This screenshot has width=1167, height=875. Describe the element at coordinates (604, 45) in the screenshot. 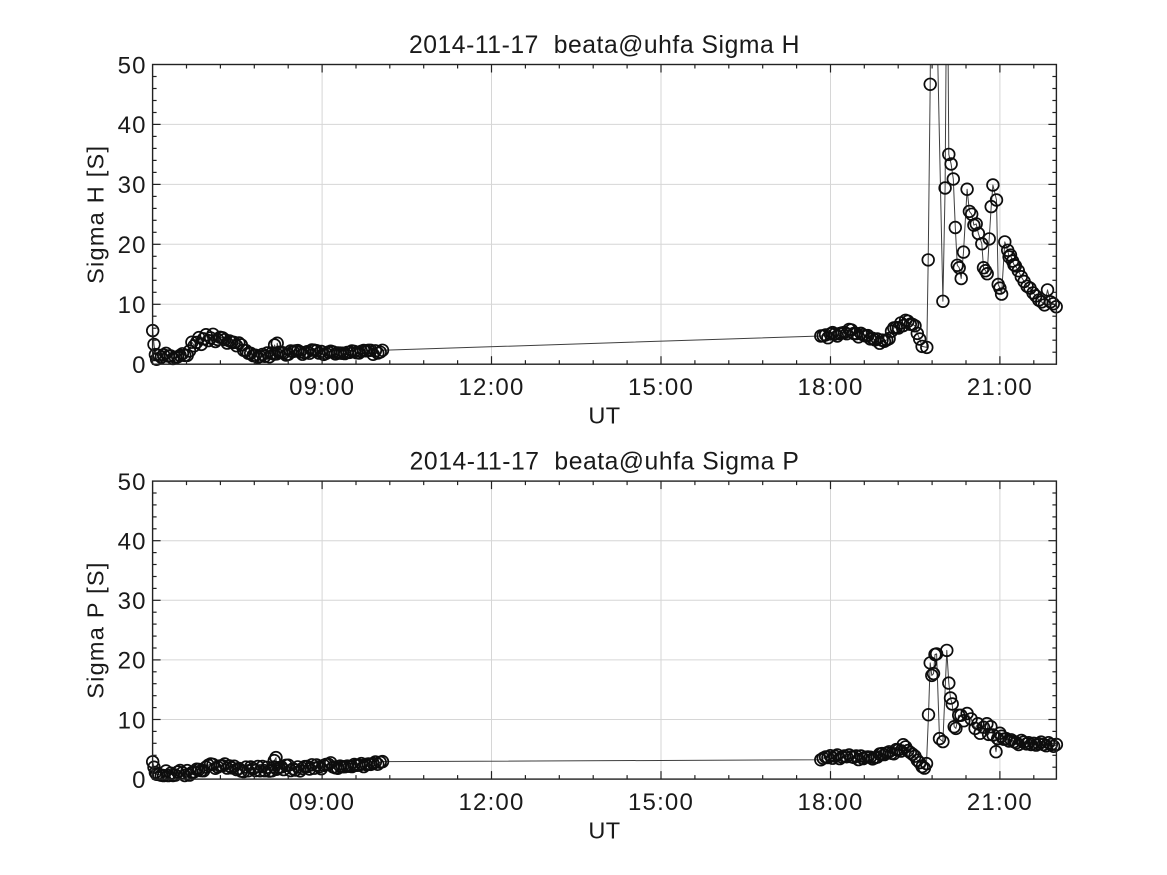

I see `svg-text: 2014-11-17 beata@uhfa Sigma H` at that location.